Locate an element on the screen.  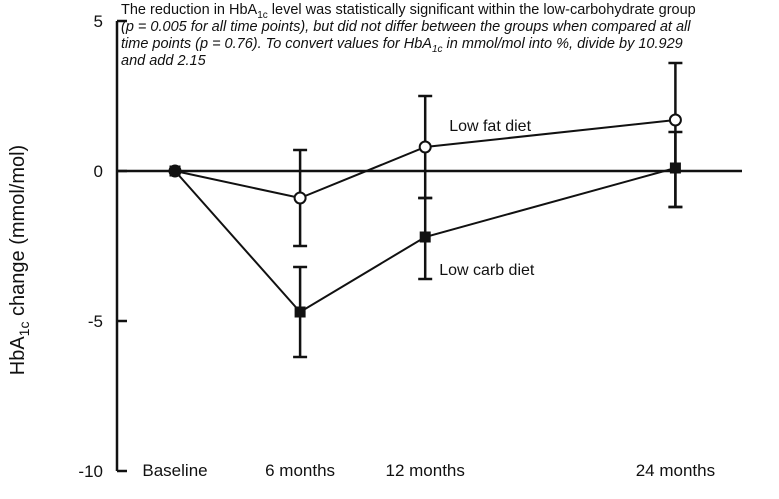
y-axis-label: HbA1c change (mmol/mol) is located at coordinates (19, 260).